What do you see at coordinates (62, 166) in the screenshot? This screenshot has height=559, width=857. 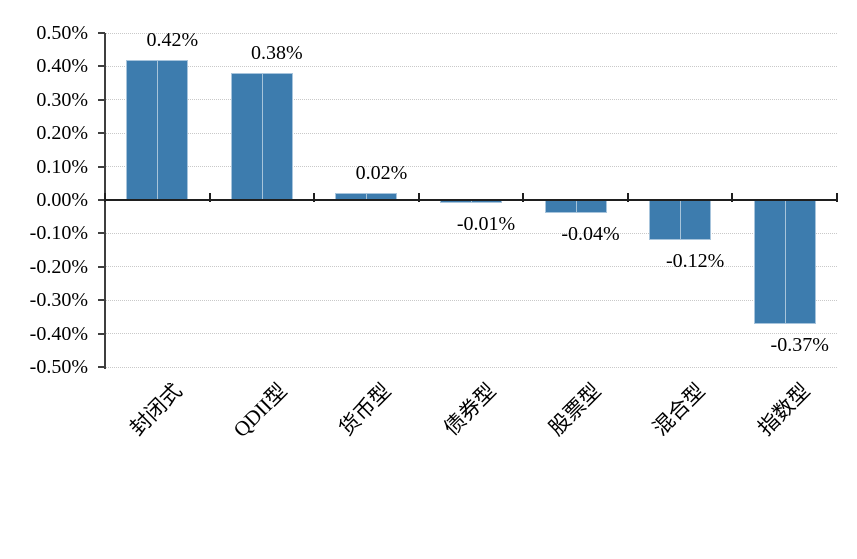 I see `y-tick-label: 0.10%` at bounding box center [62, 166].